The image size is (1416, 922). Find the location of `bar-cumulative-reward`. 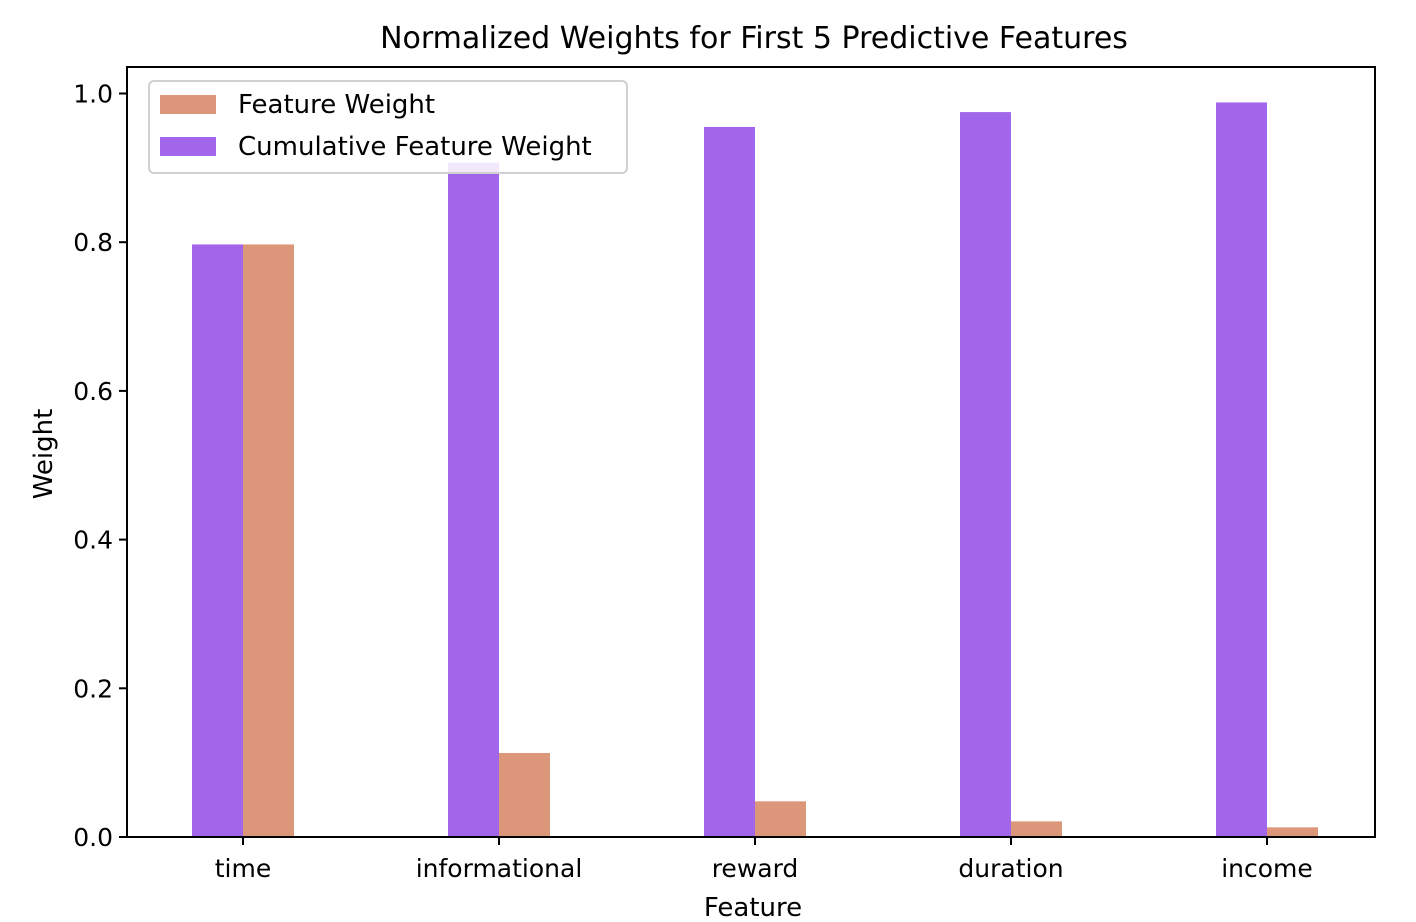

bar-cumulative-reward is located at coordinates (729, 481).